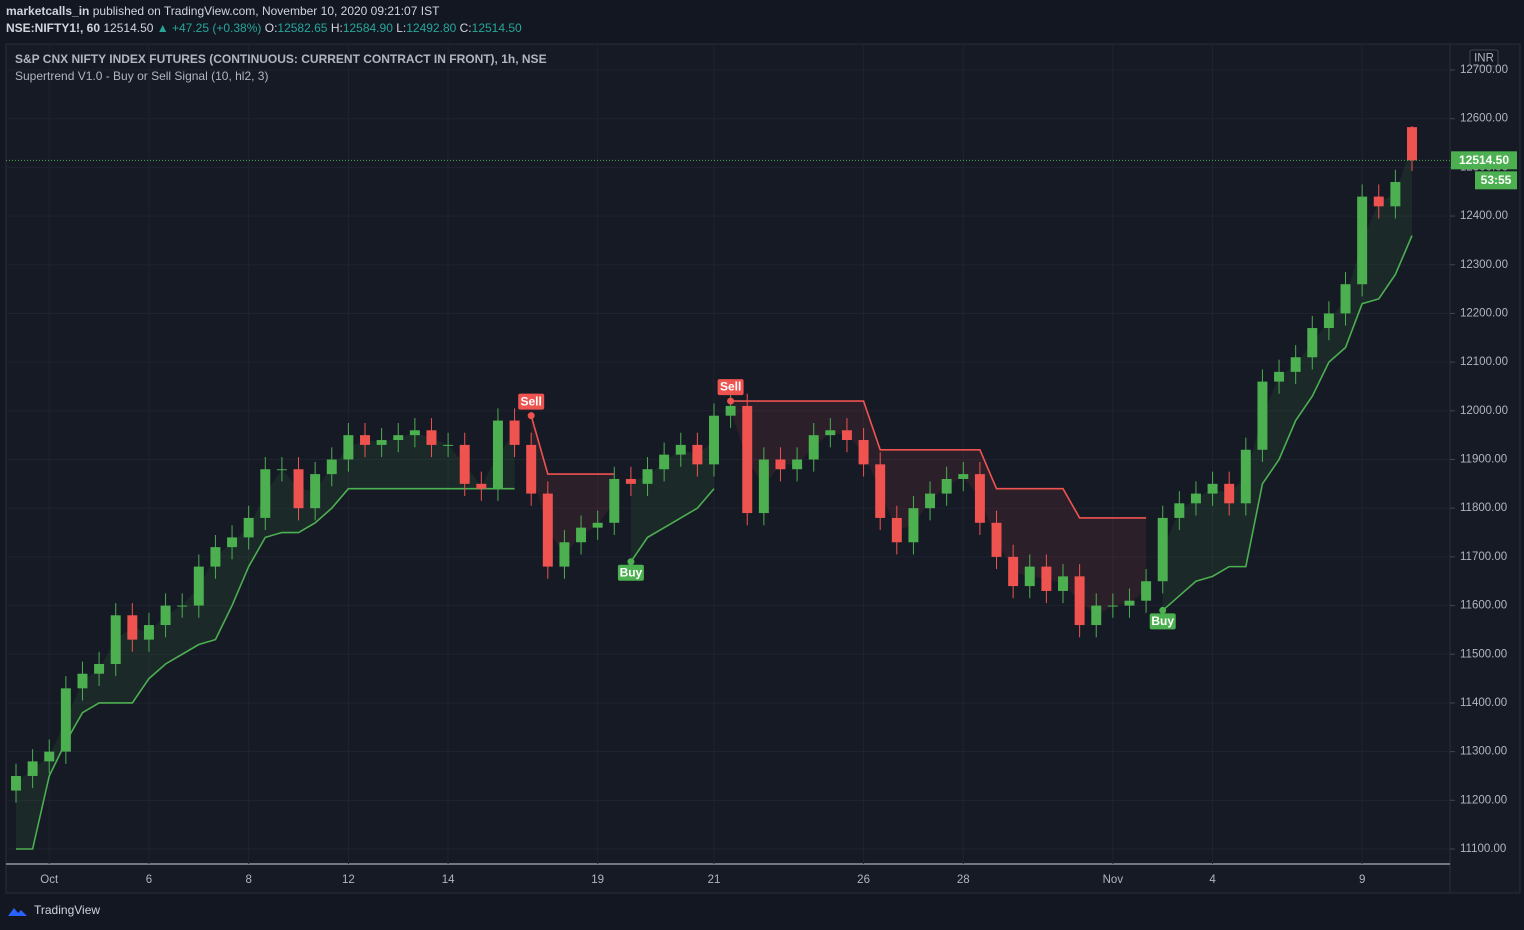  What do you see at coordinates (271, 28) in the screenshot?
I see `o-label: O:` at bounding box center [271, 28].